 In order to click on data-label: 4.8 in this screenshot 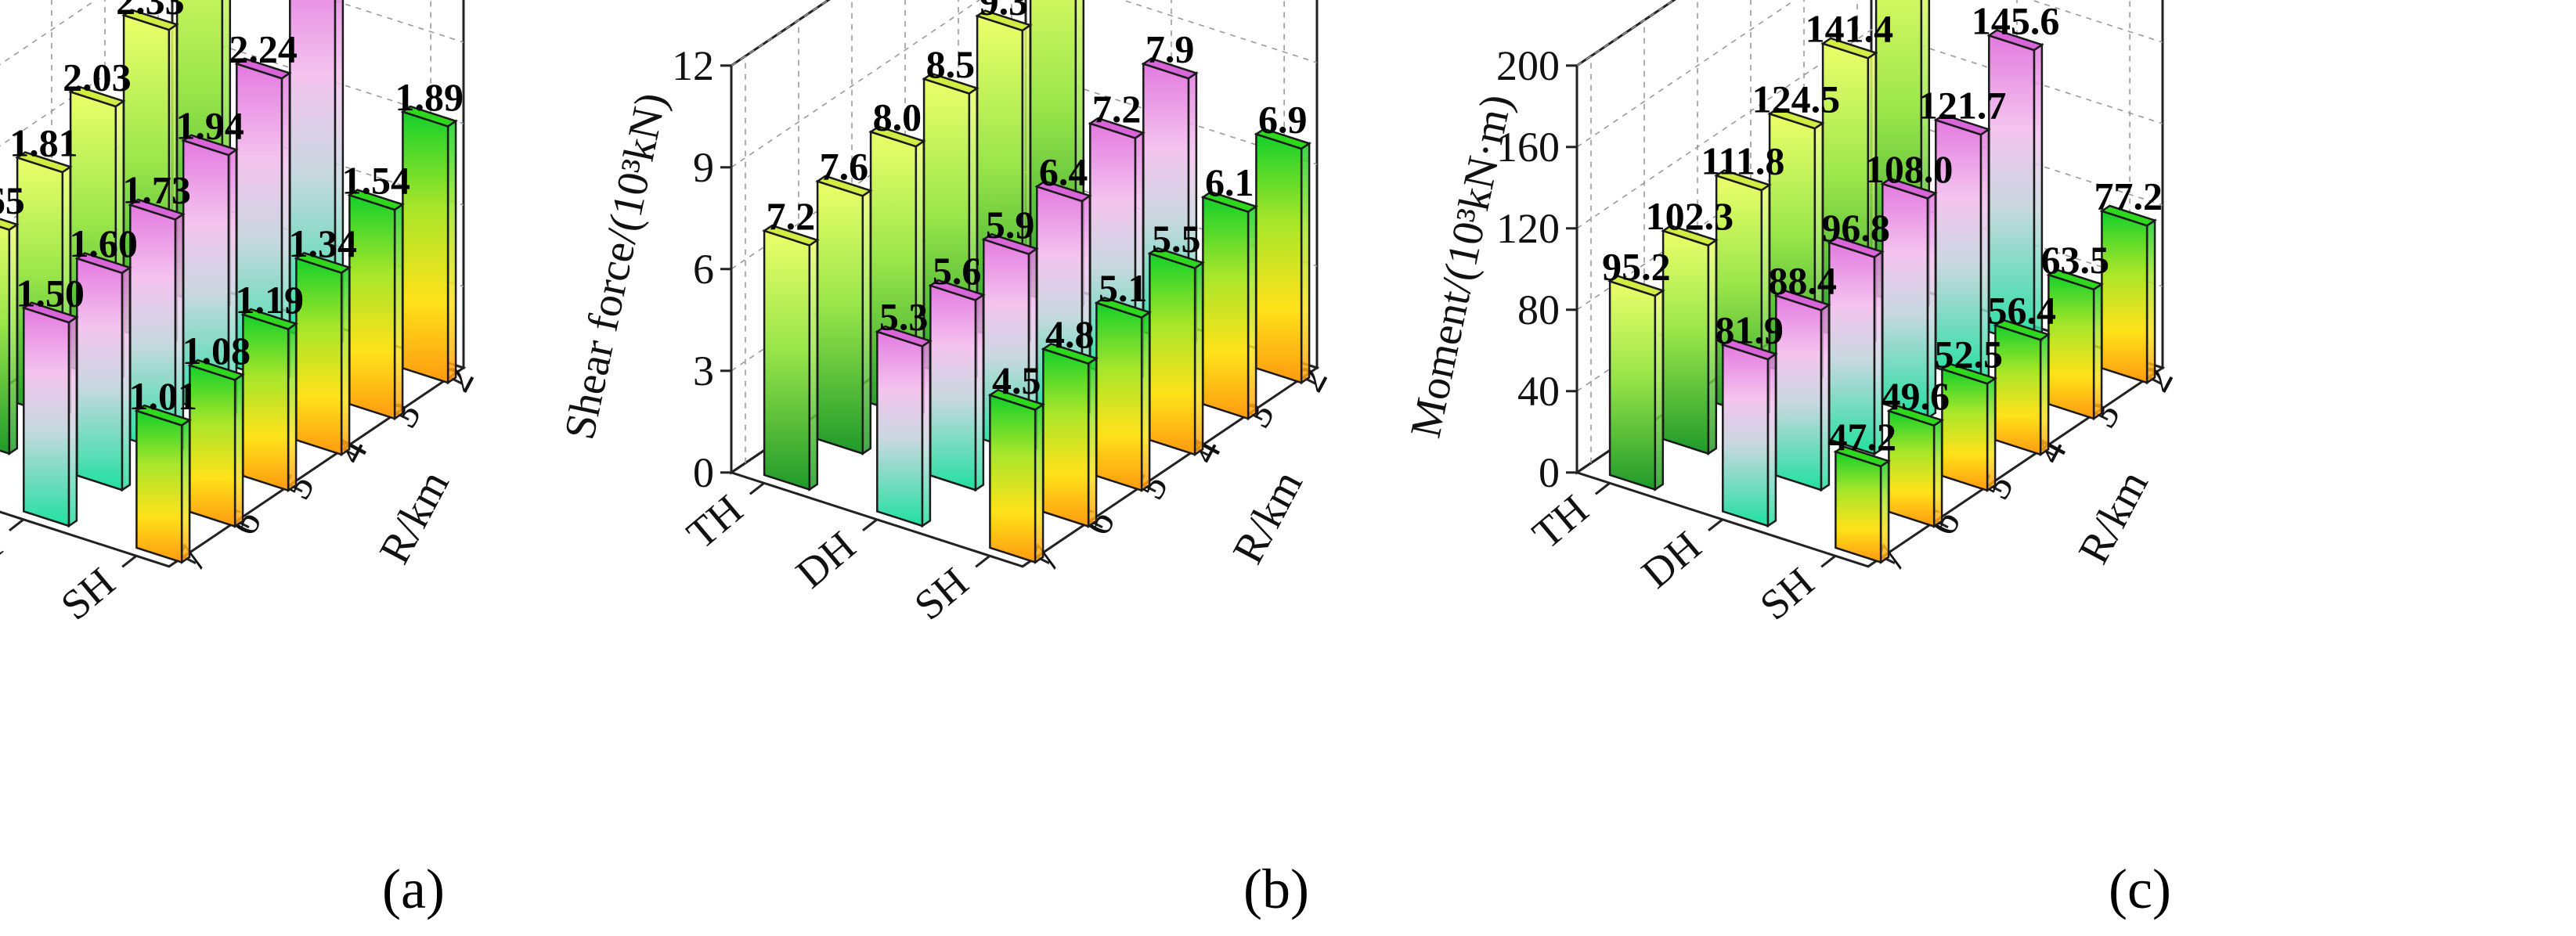, I will do `click(1070, 334)`.